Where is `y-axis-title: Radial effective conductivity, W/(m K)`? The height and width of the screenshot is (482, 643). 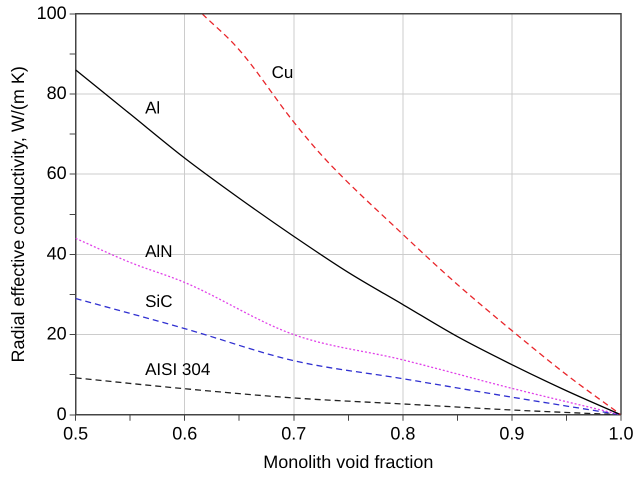 y-axis-title: Radial effective conductivity, W/(m K) is located at coordinates (18, 214).